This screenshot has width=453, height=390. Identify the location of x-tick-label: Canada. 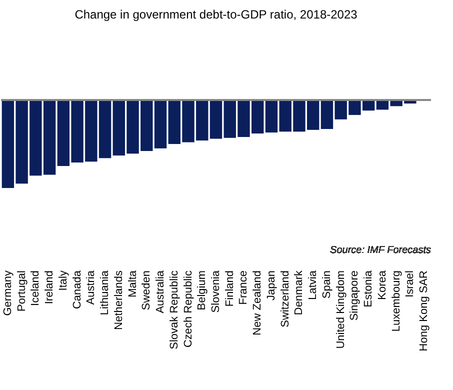
(77, 290).